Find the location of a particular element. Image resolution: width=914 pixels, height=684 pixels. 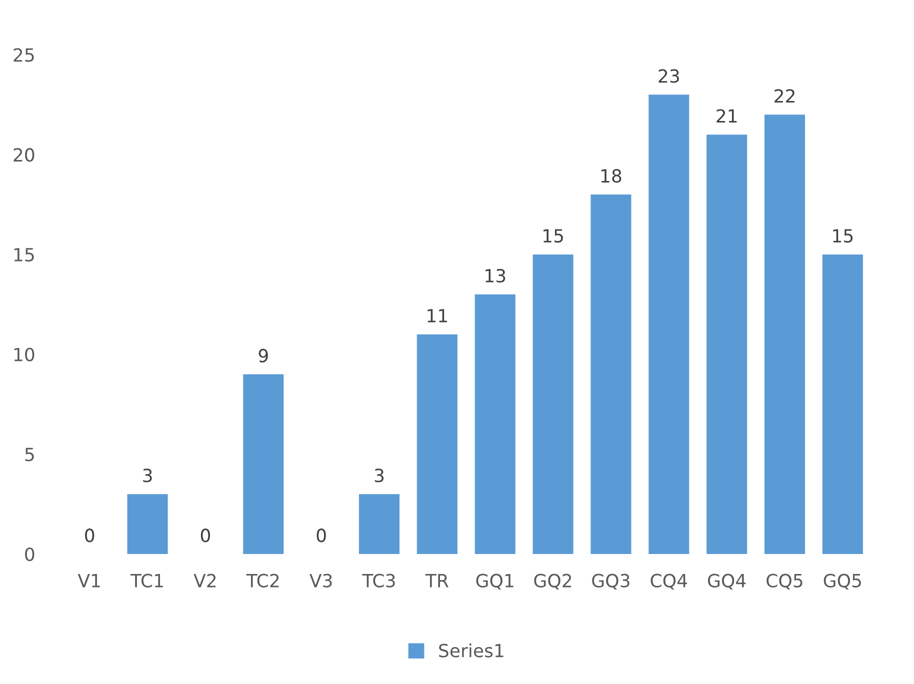

x-tick-label: TC3 is located at coordinates (378, 581).